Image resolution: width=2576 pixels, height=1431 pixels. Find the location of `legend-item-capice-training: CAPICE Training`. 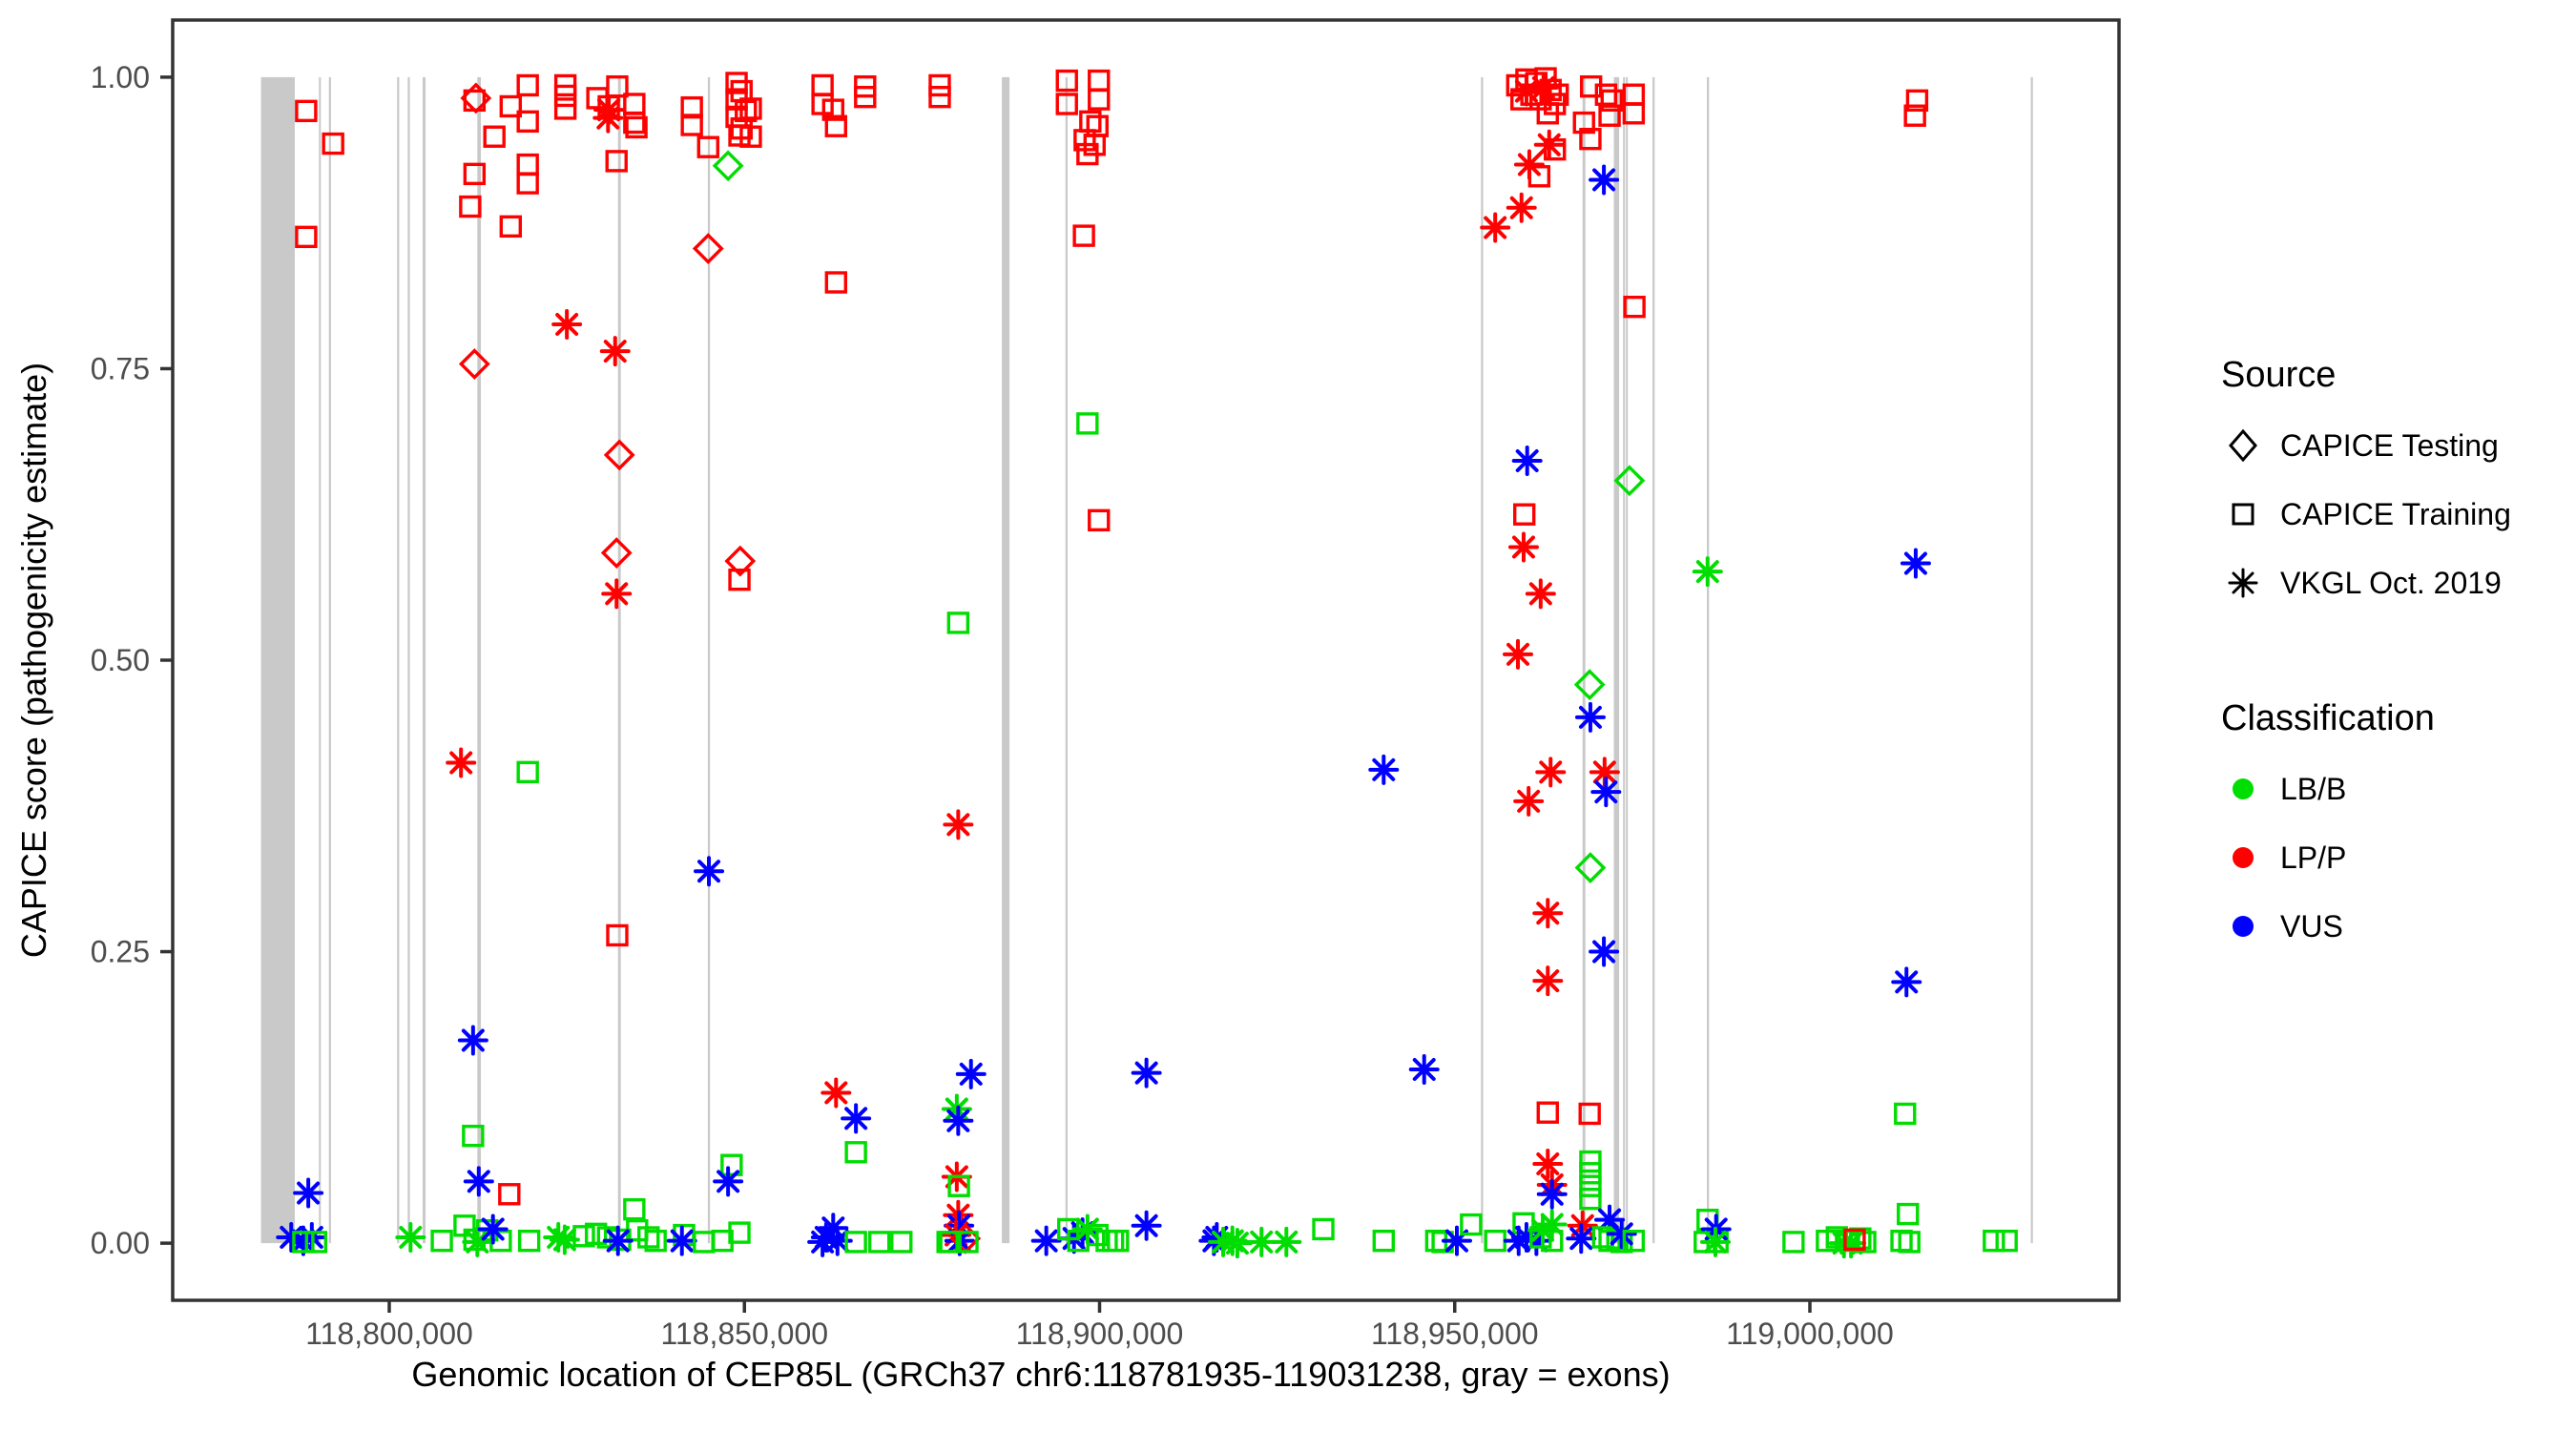

legend-item-capice-training: CAPICE Training is located at coordinates (2366, 514).